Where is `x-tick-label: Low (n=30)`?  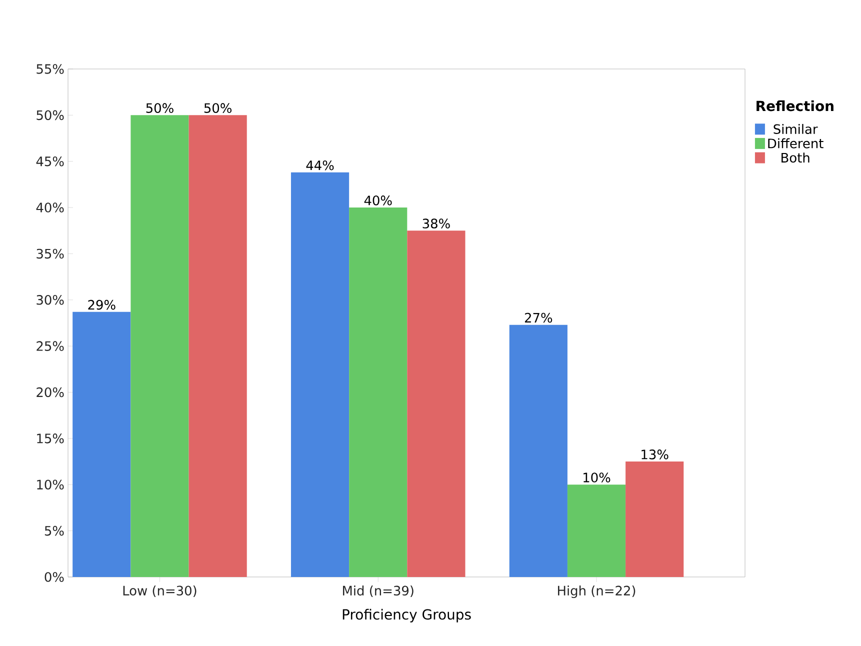
x-tick-label: Low (n=30) is located at coordinates (159, 592).